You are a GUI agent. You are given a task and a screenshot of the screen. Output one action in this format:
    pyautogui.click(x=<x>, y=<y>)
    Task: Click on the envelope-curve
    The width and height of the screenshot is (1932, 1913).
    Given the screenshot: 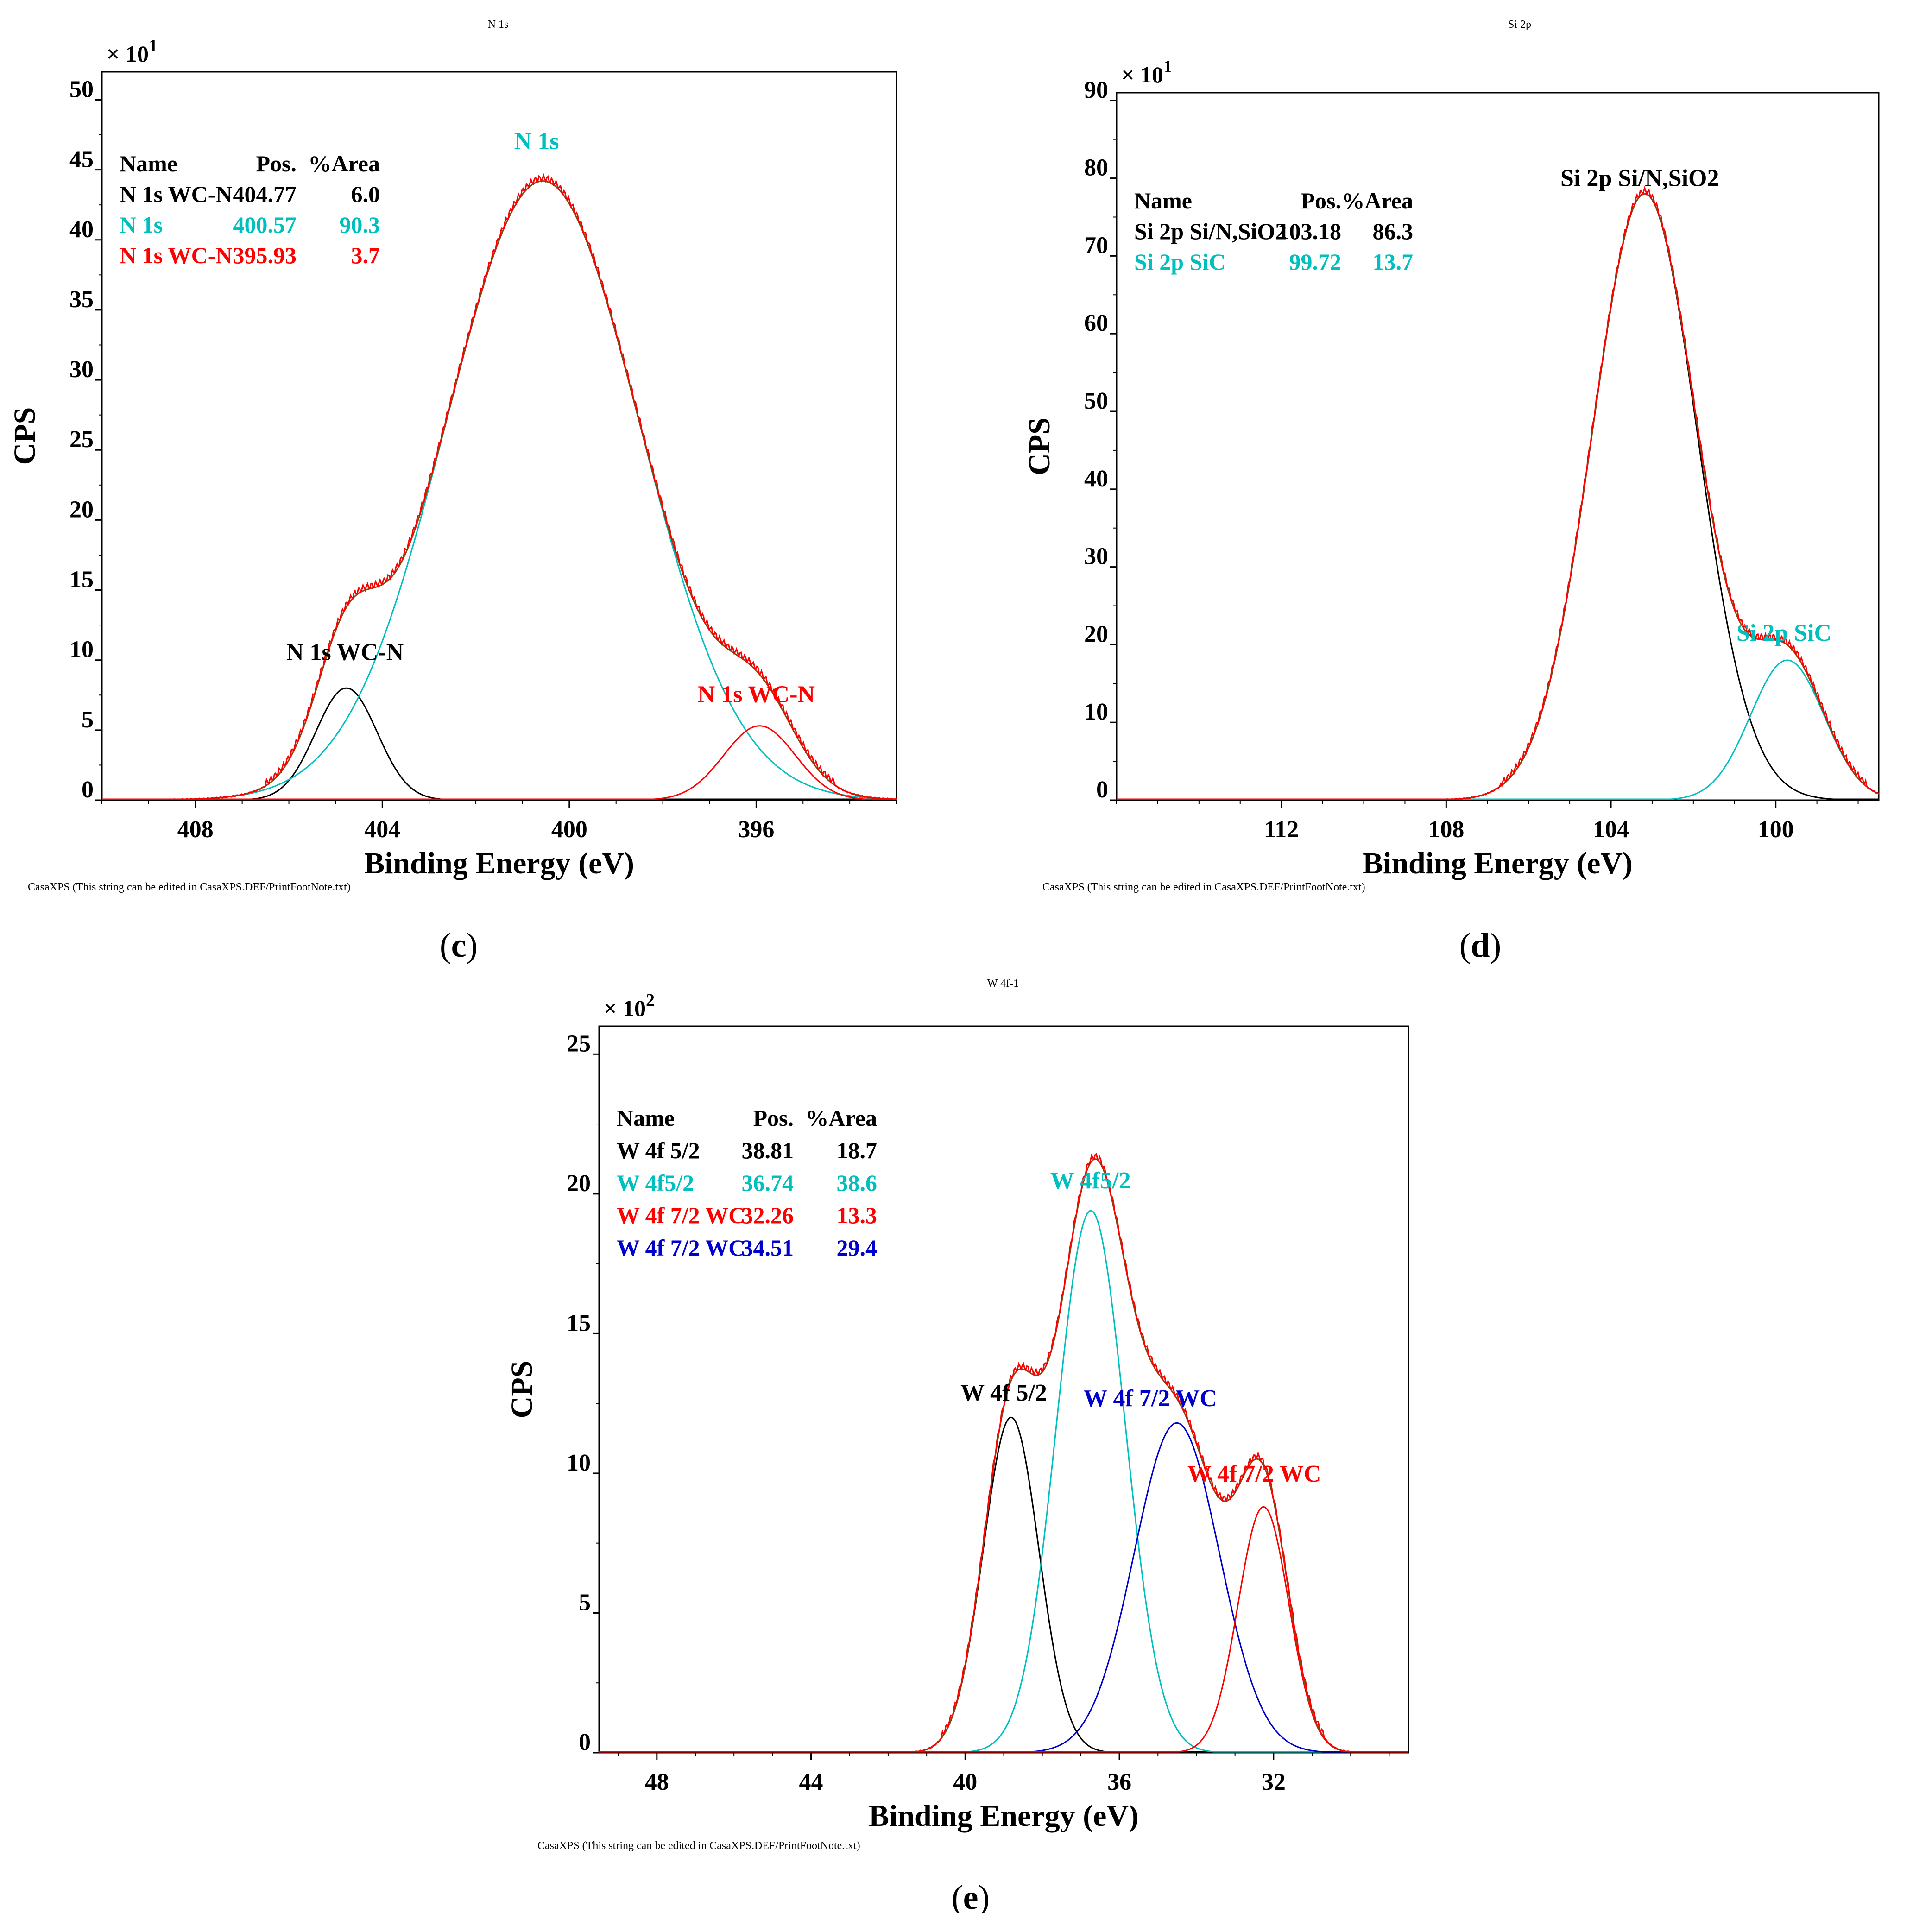 What is the action you would take?
    pyautogui.click(x=1498, y=496)
    